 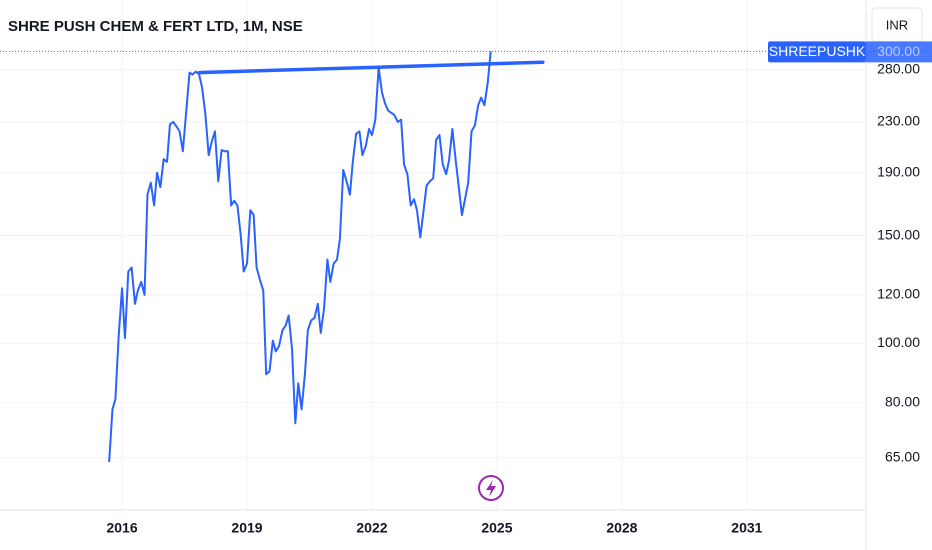 What do you see at coordinates (746, 528) in the screenshot?
I see `x-tick-label: 2031` at bounding box center [746, 528].